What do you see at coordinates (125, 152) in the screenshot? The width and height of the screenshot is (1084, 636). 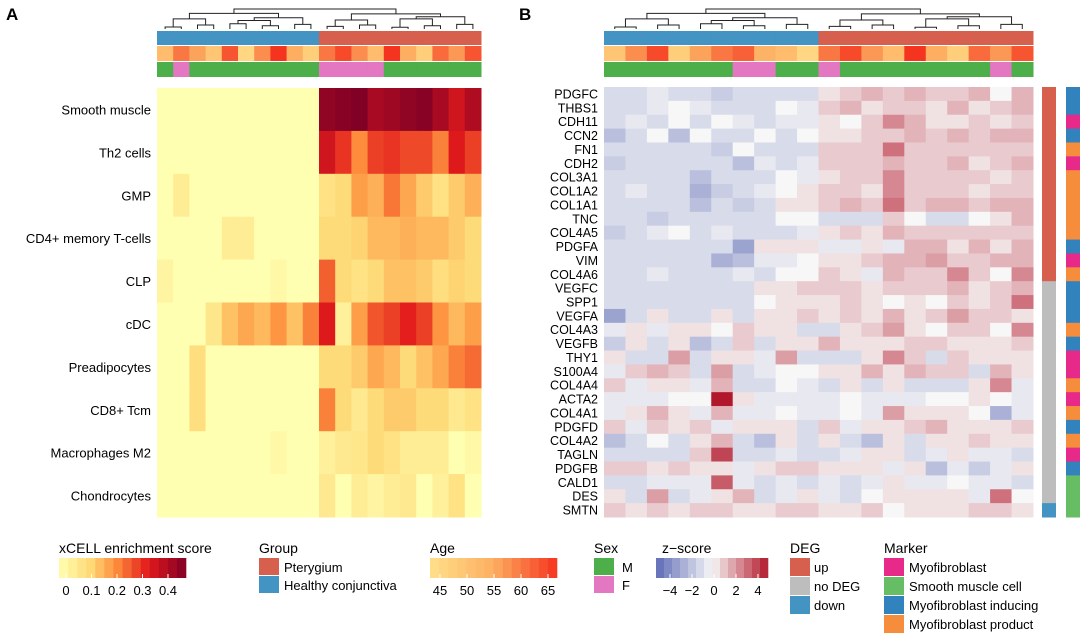 I see `row-label: Th2 cells` at bounding box center [125, 152].